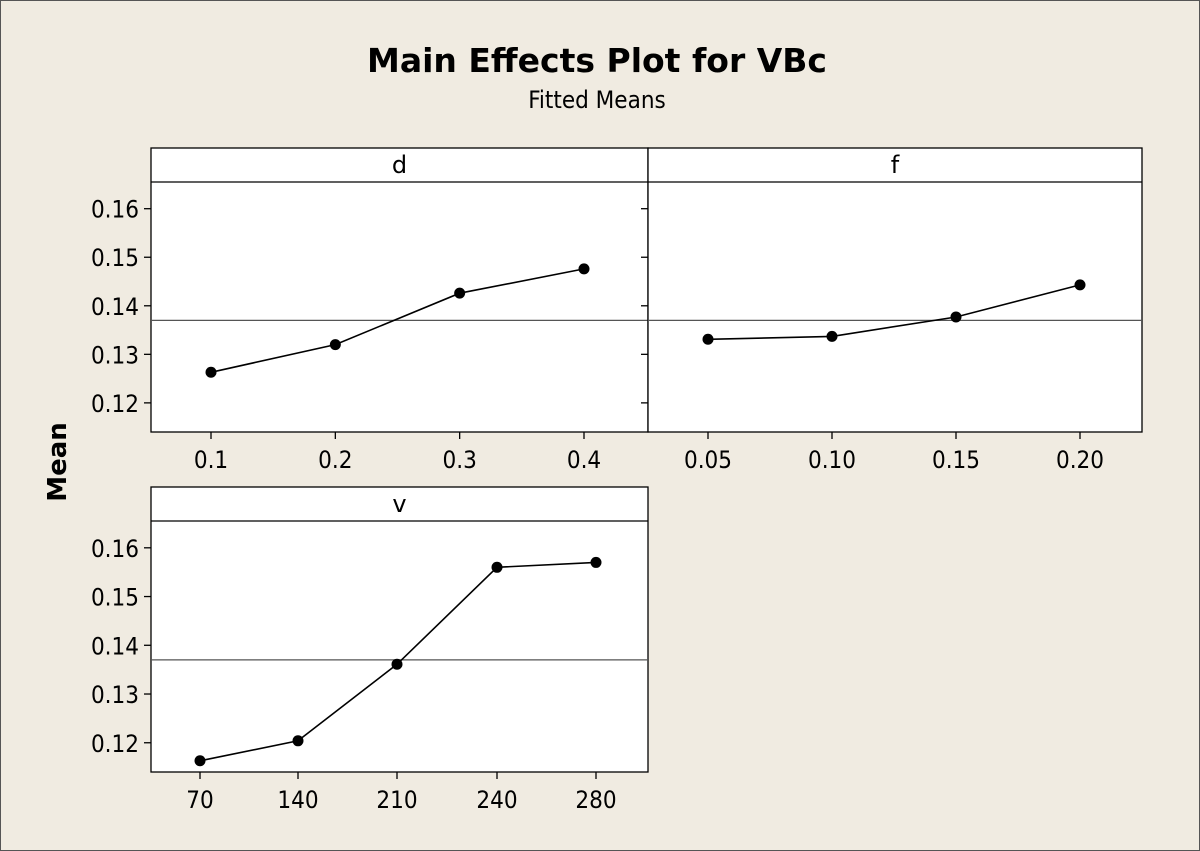  What do you see at coordinates (199, 800) in the screenshot?
I see `x-tick-label: 70` at bounding box center [199, 800].